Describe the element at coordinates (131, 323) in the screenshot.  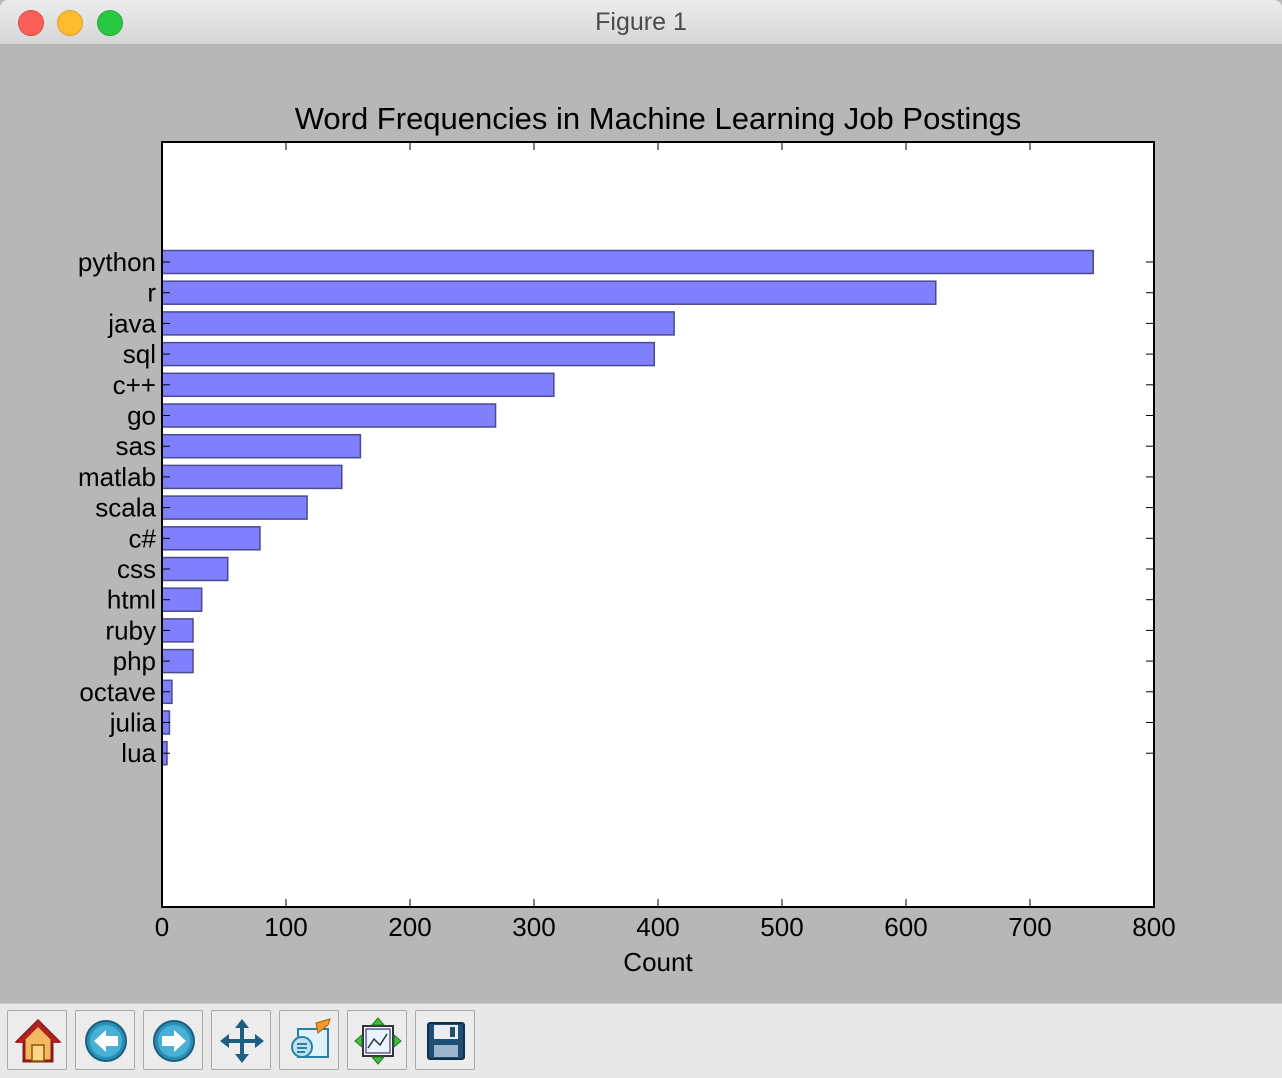
I see `y-tick-label: java` at that location.